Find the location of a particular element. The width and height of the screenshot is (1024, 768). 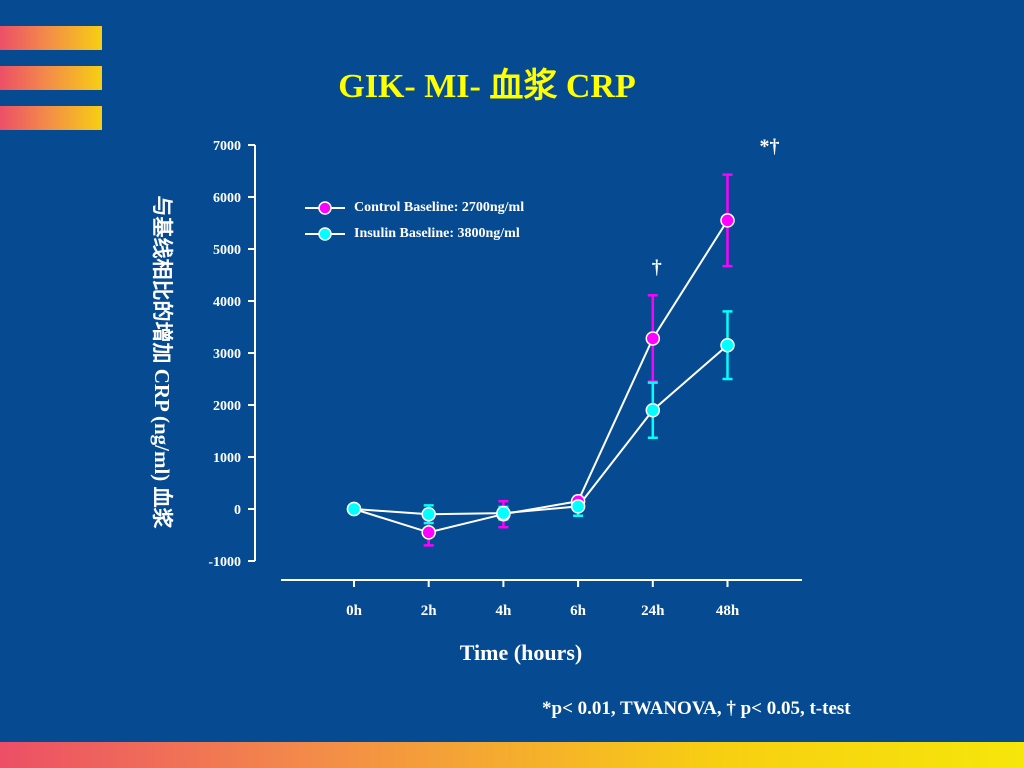

x-tick-label: 48h is located at coordinates (728, 611).